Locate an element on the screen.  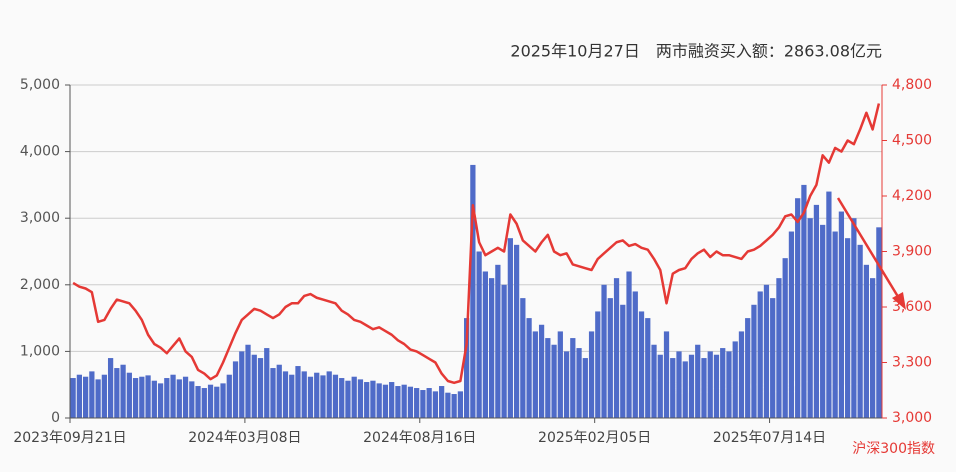
x-tick-label: 2023年09月21日 is located at coordinates (69, 438).